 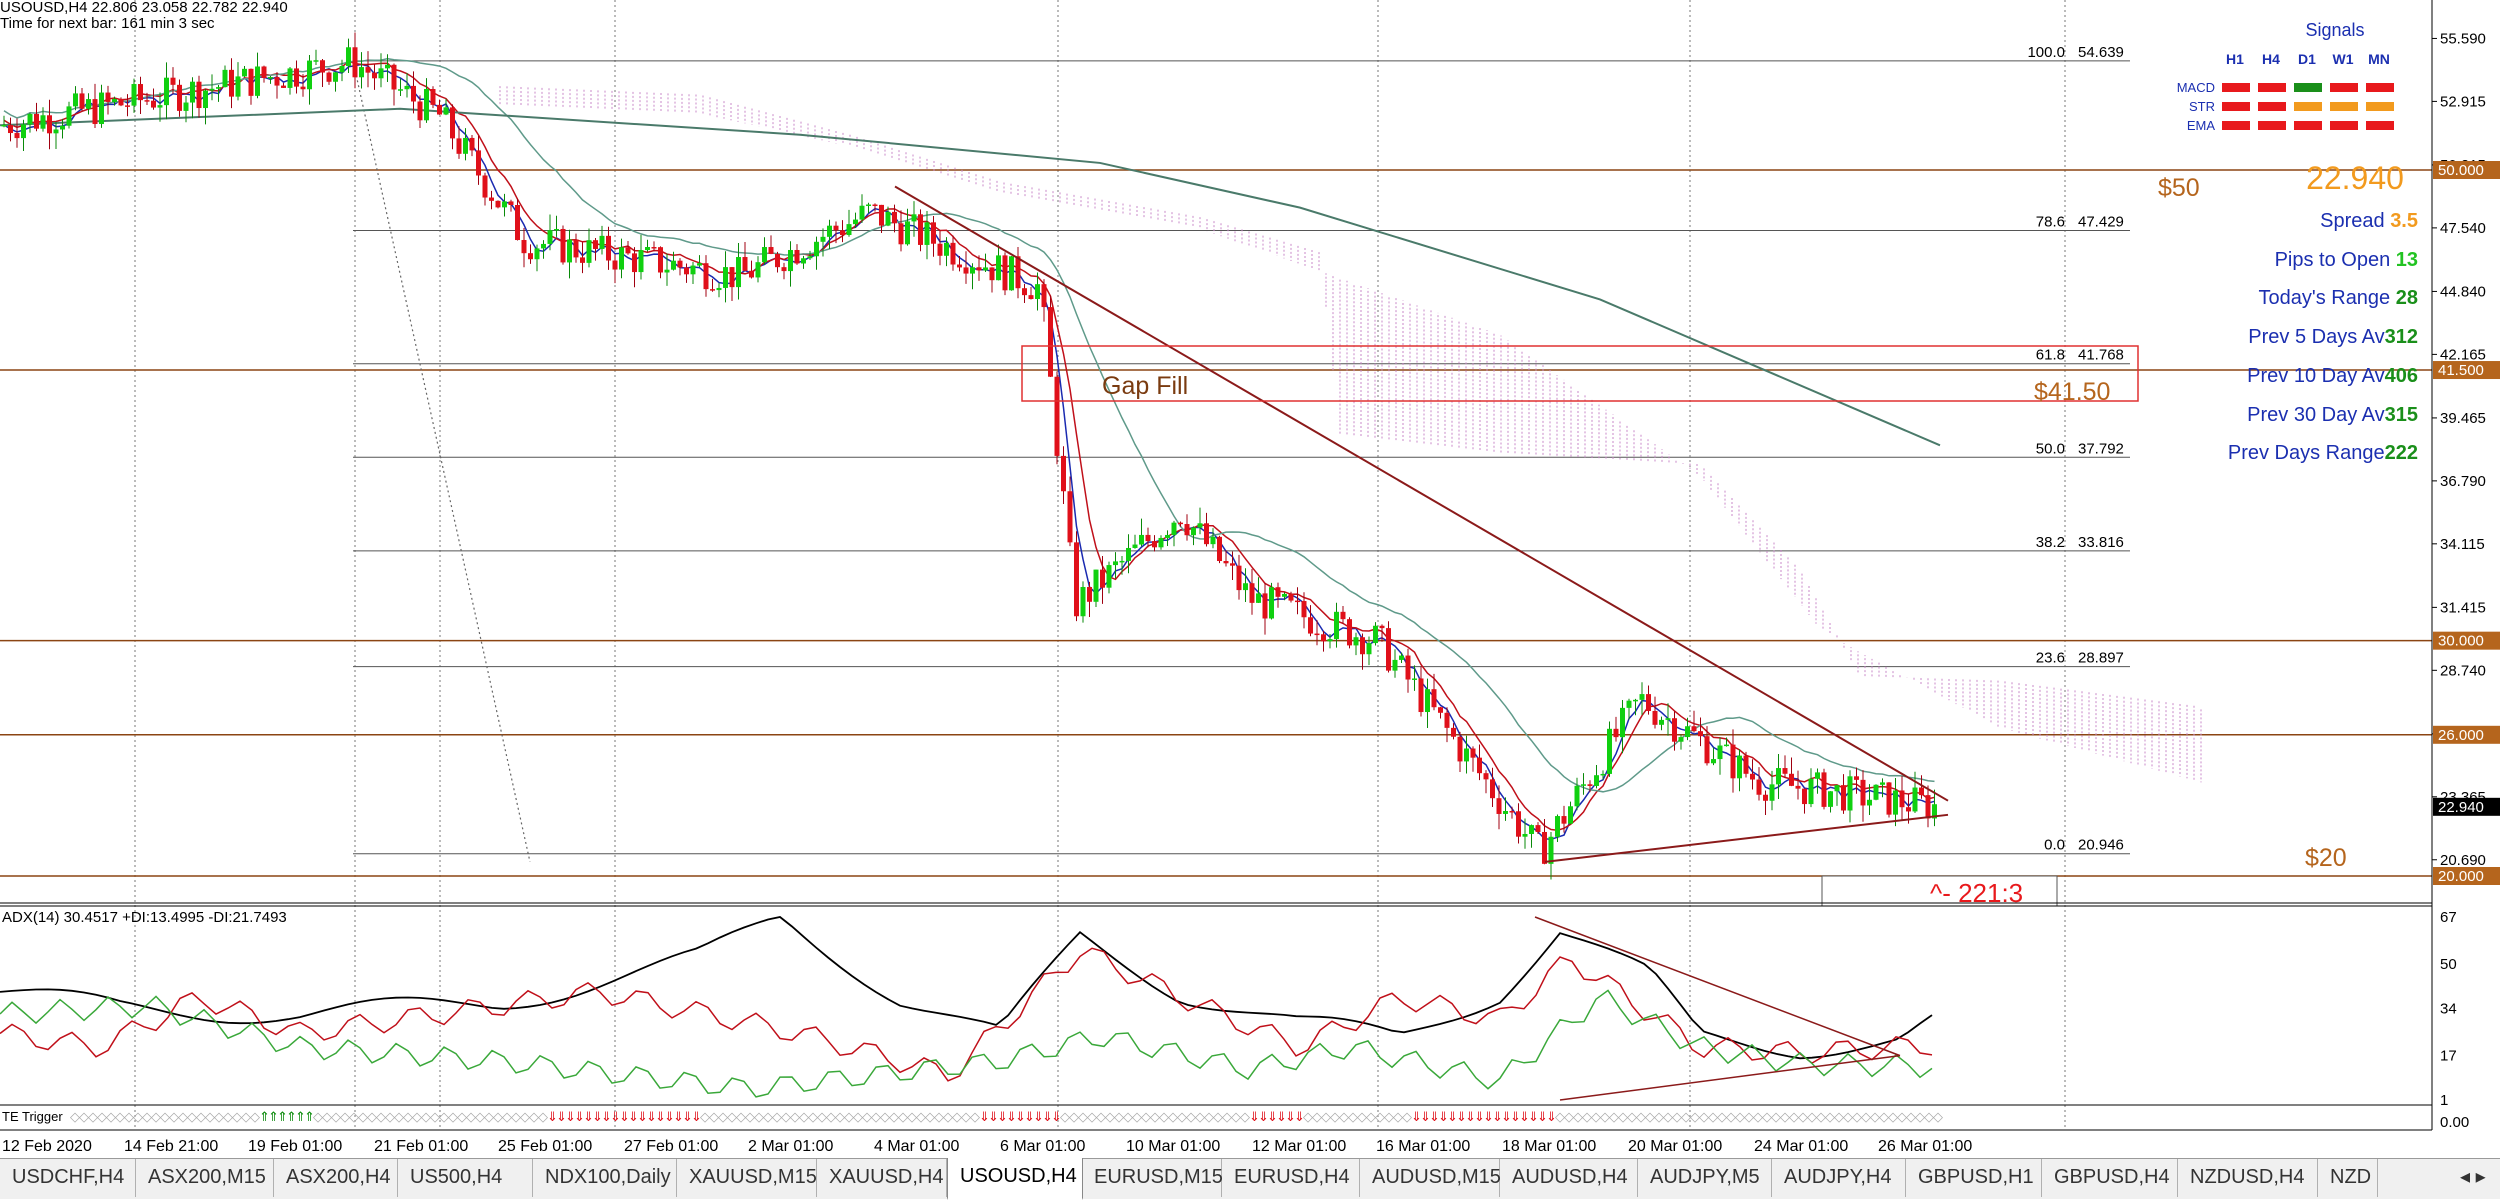 I want to click on signal-cell, so click(x=2380, y=106).